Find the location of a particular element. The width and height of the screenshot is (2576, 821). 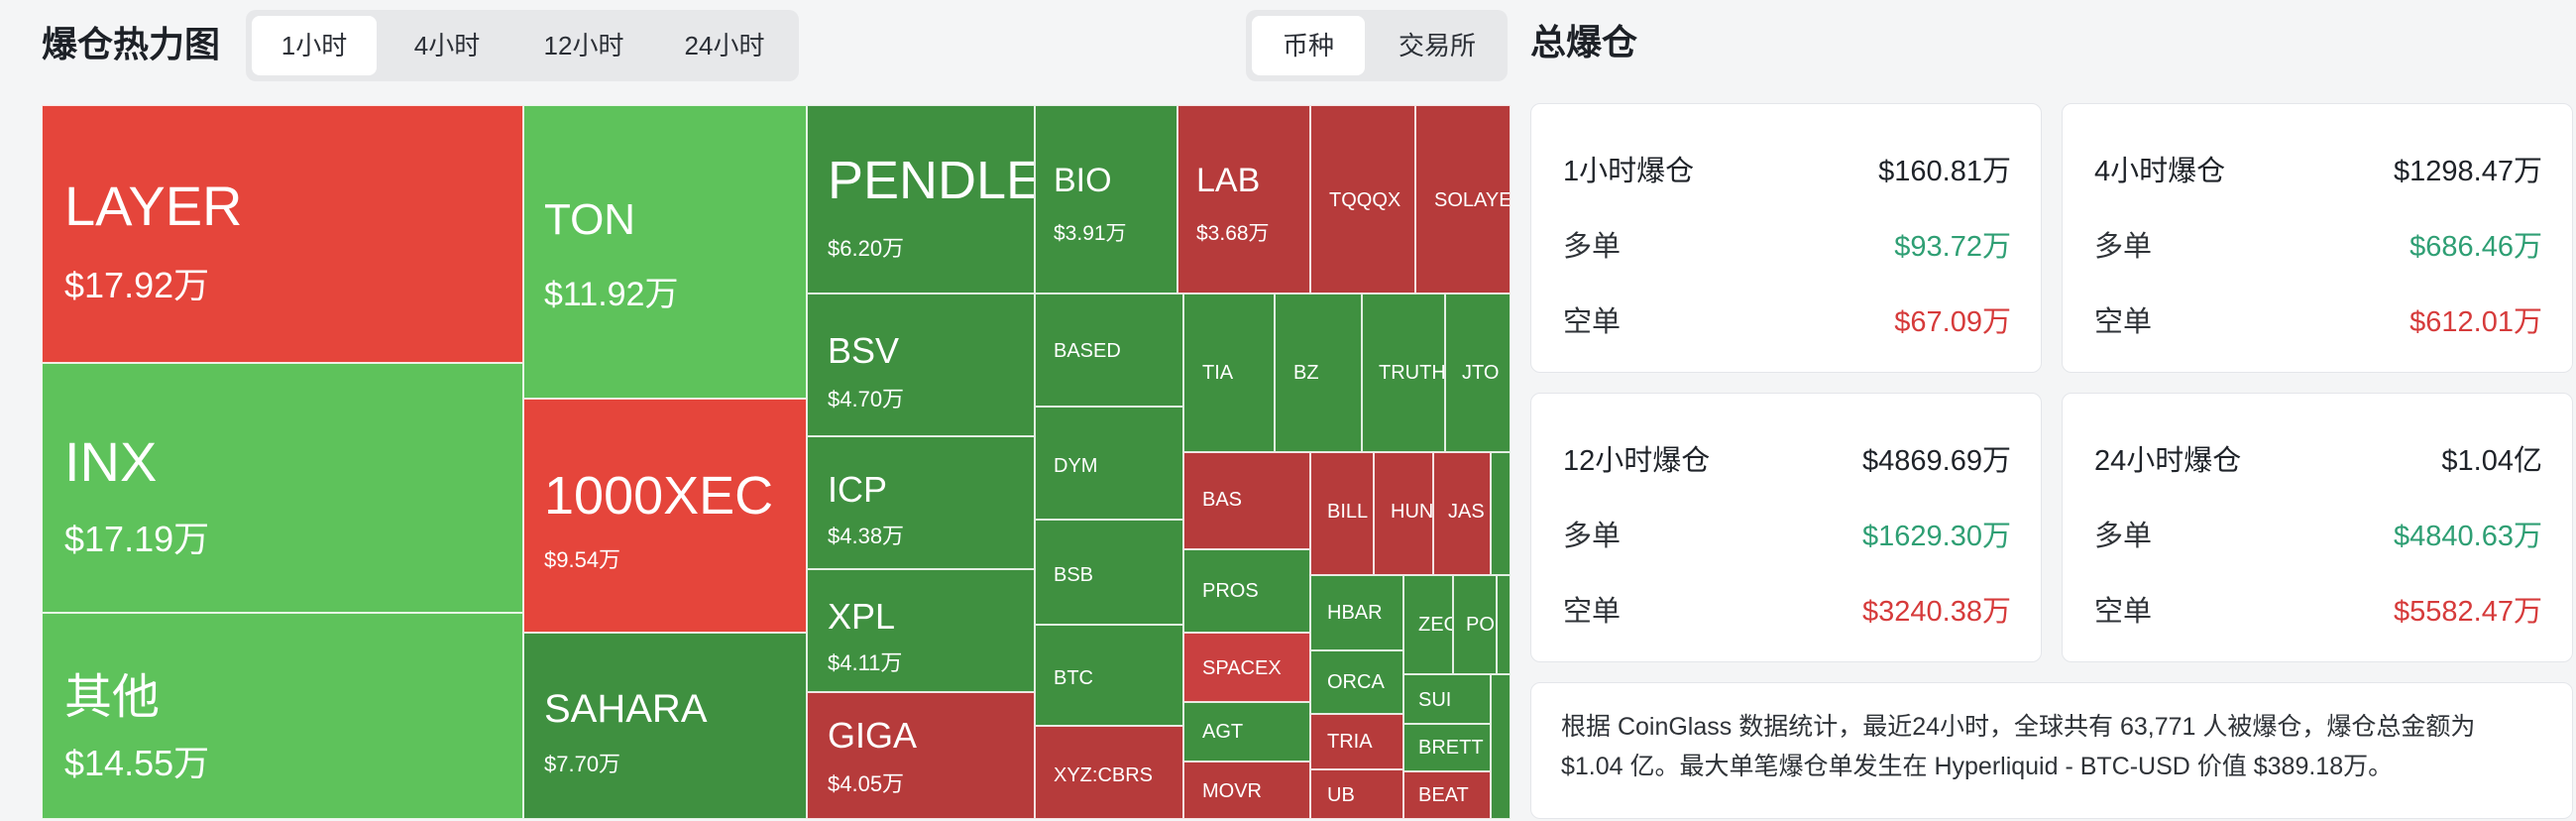

tile-xyz-cbrs: XYZ:CBRS is located at coordinates (1109, 772).